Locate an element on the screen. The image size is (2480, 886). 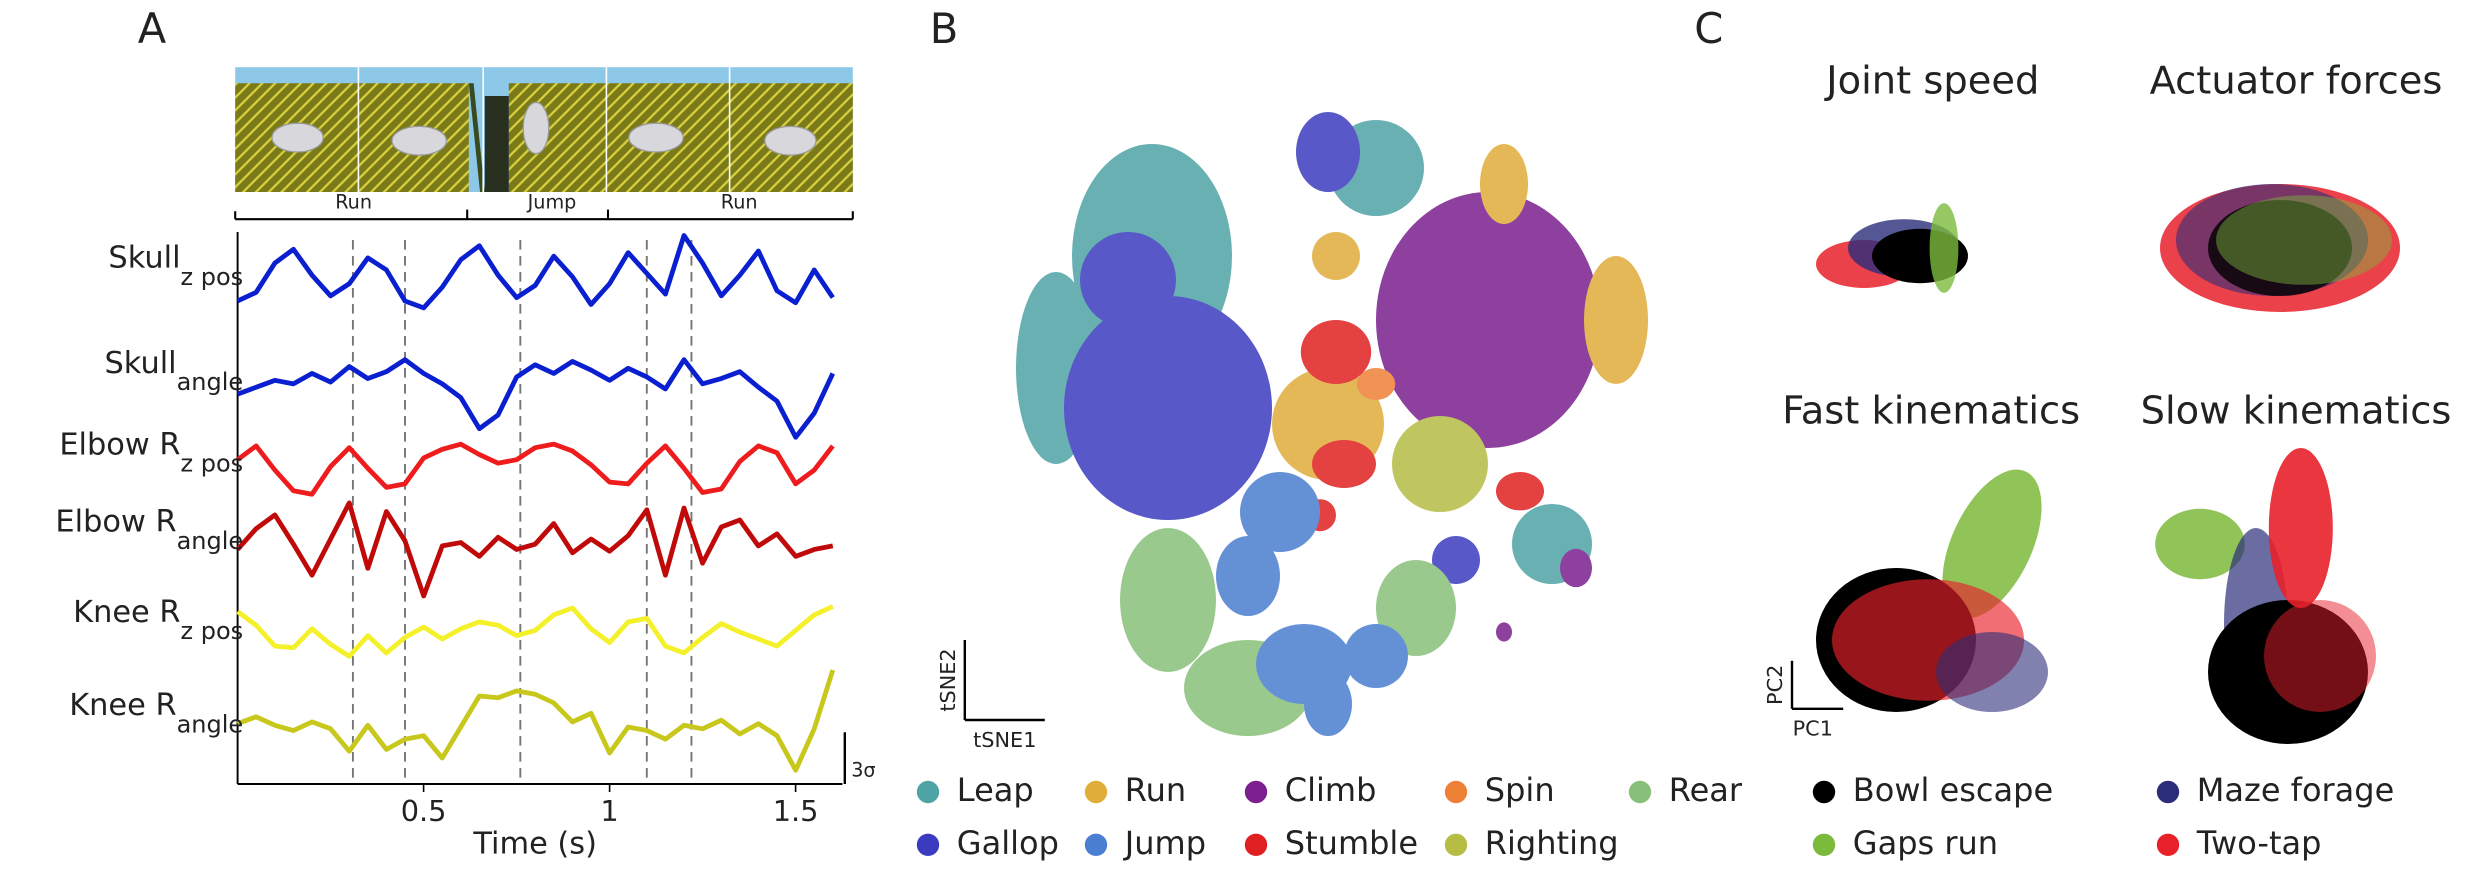
trace-label: Knee Rangle is located at coordinates (156, 713).